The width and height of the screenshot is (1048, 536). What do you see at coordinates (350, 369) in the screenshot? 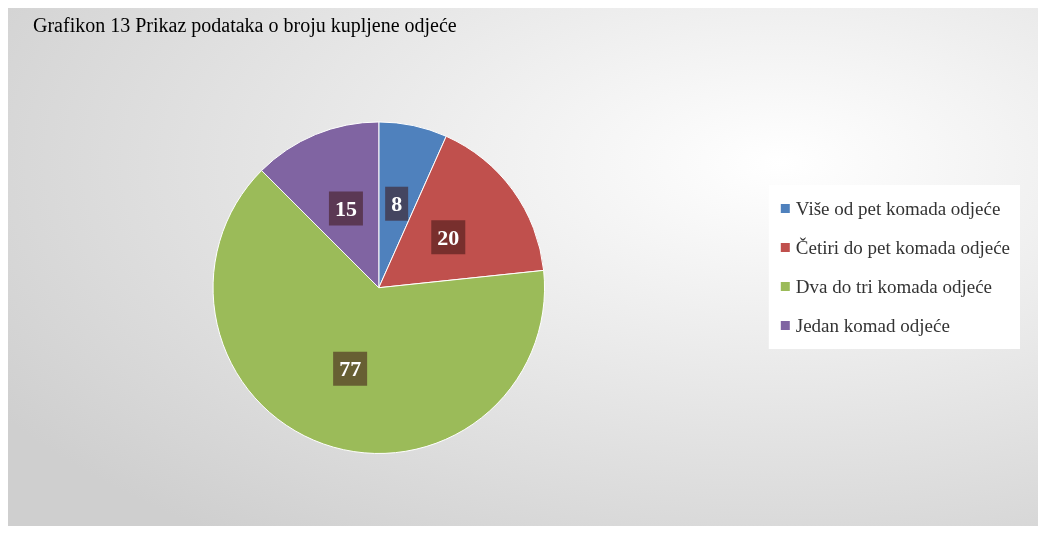
I see `data-label: 77` at bounding box center [350, 369].